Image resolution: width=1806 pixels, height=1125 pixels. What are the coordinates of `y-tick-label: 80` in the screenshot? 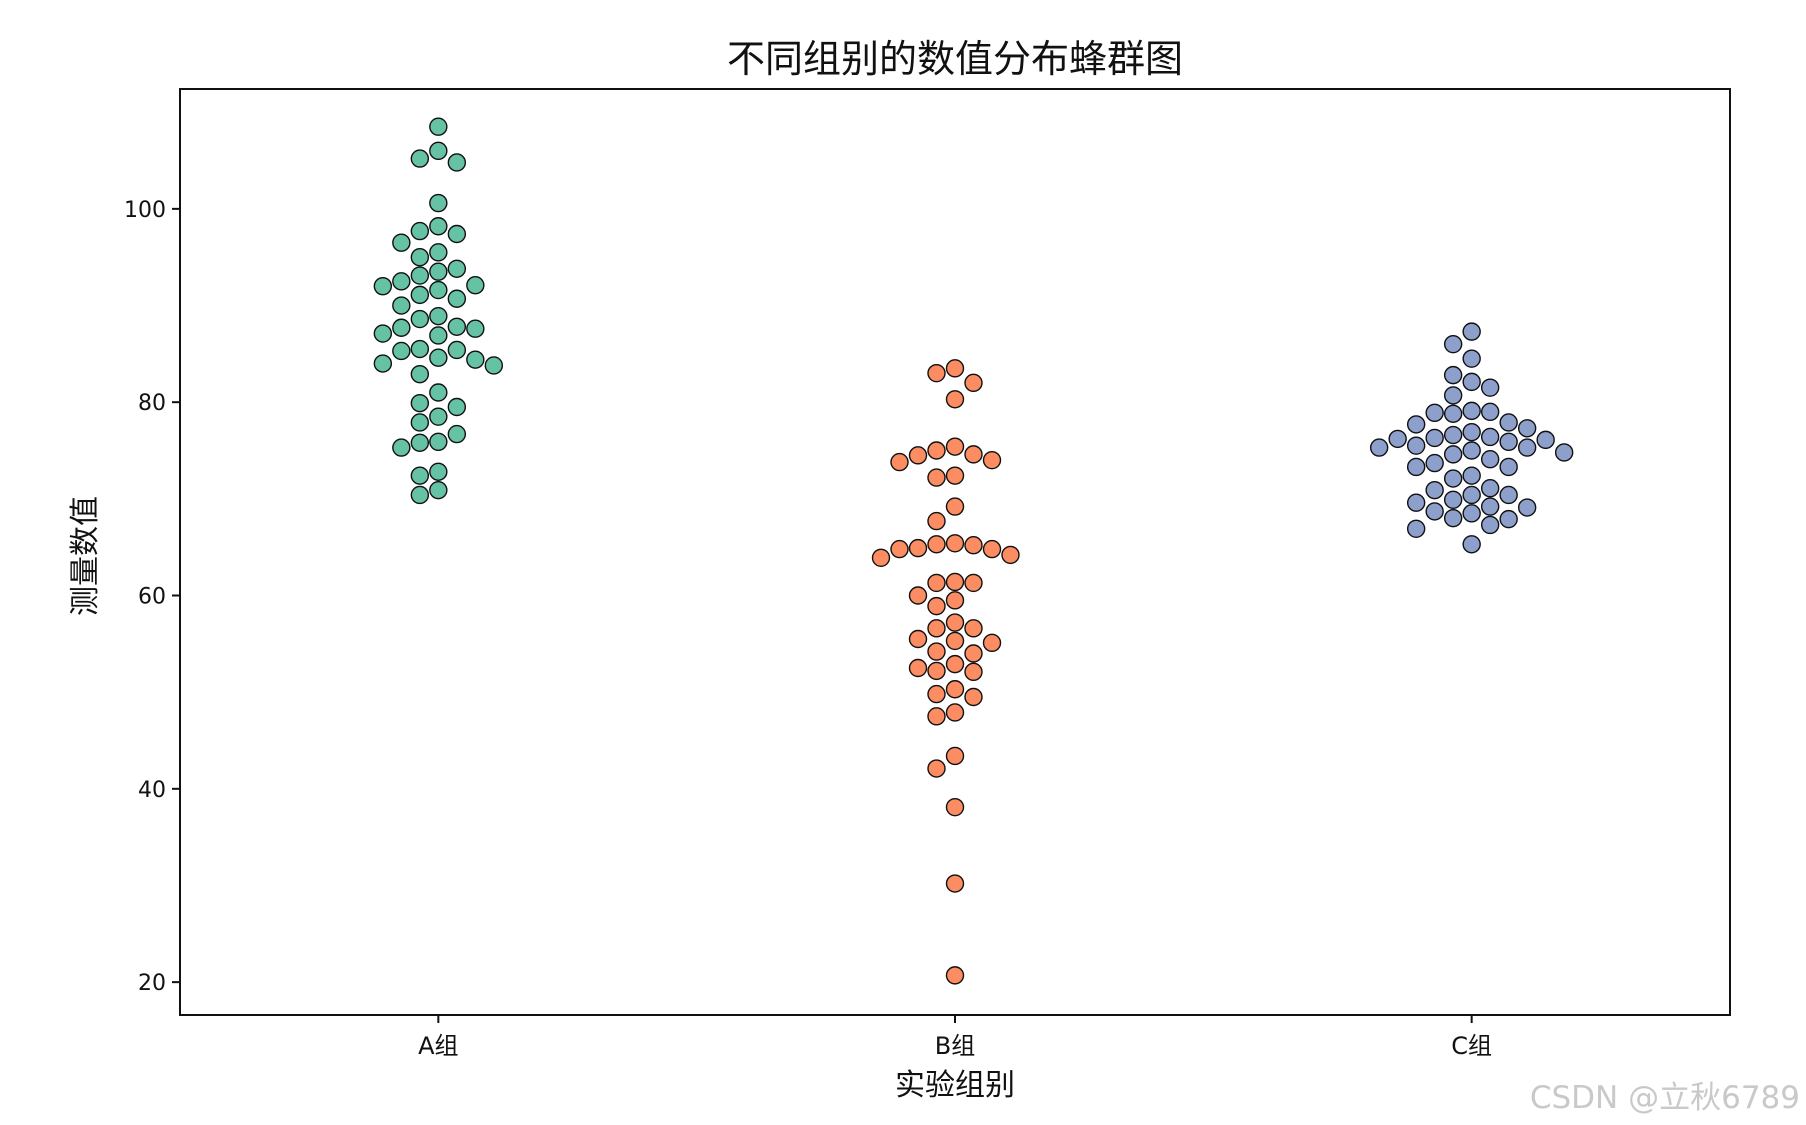 It's located at (152, 403).